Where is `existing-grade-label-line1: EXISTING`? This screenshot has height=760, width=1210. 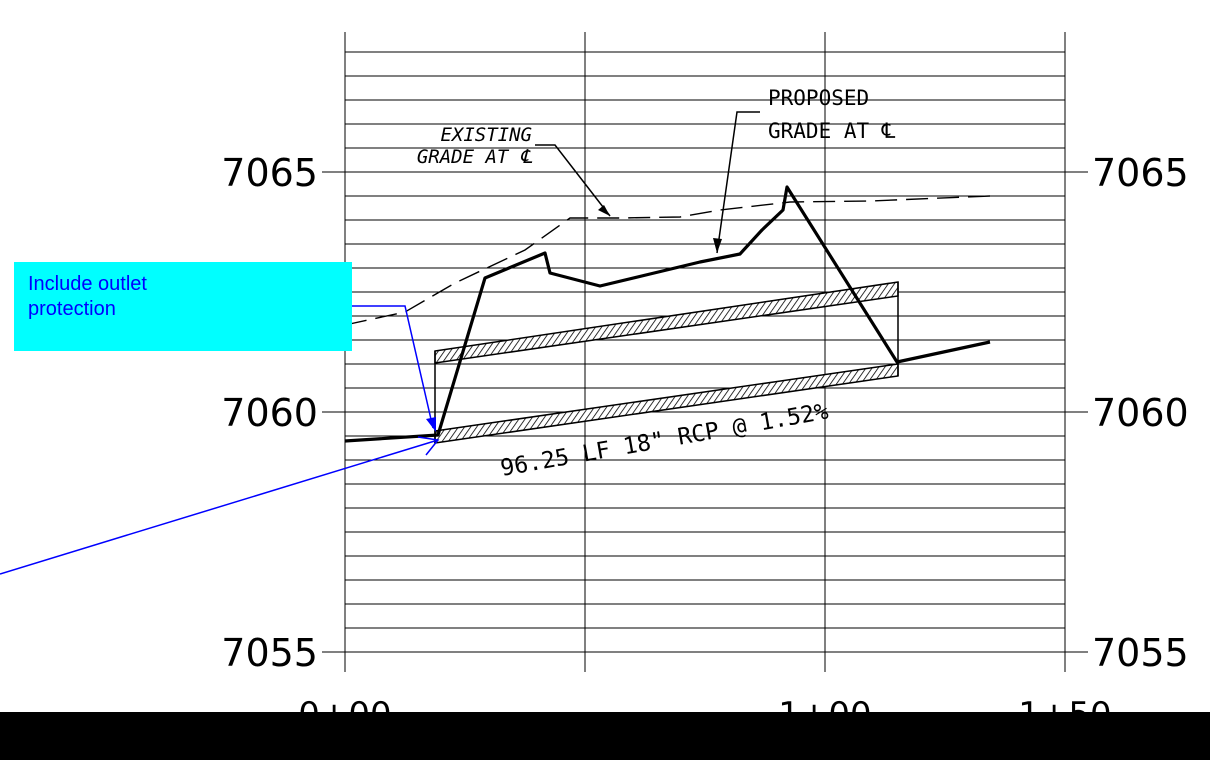
existing-grade-label-line1: EXISTING is located at coordinates (486, 135).